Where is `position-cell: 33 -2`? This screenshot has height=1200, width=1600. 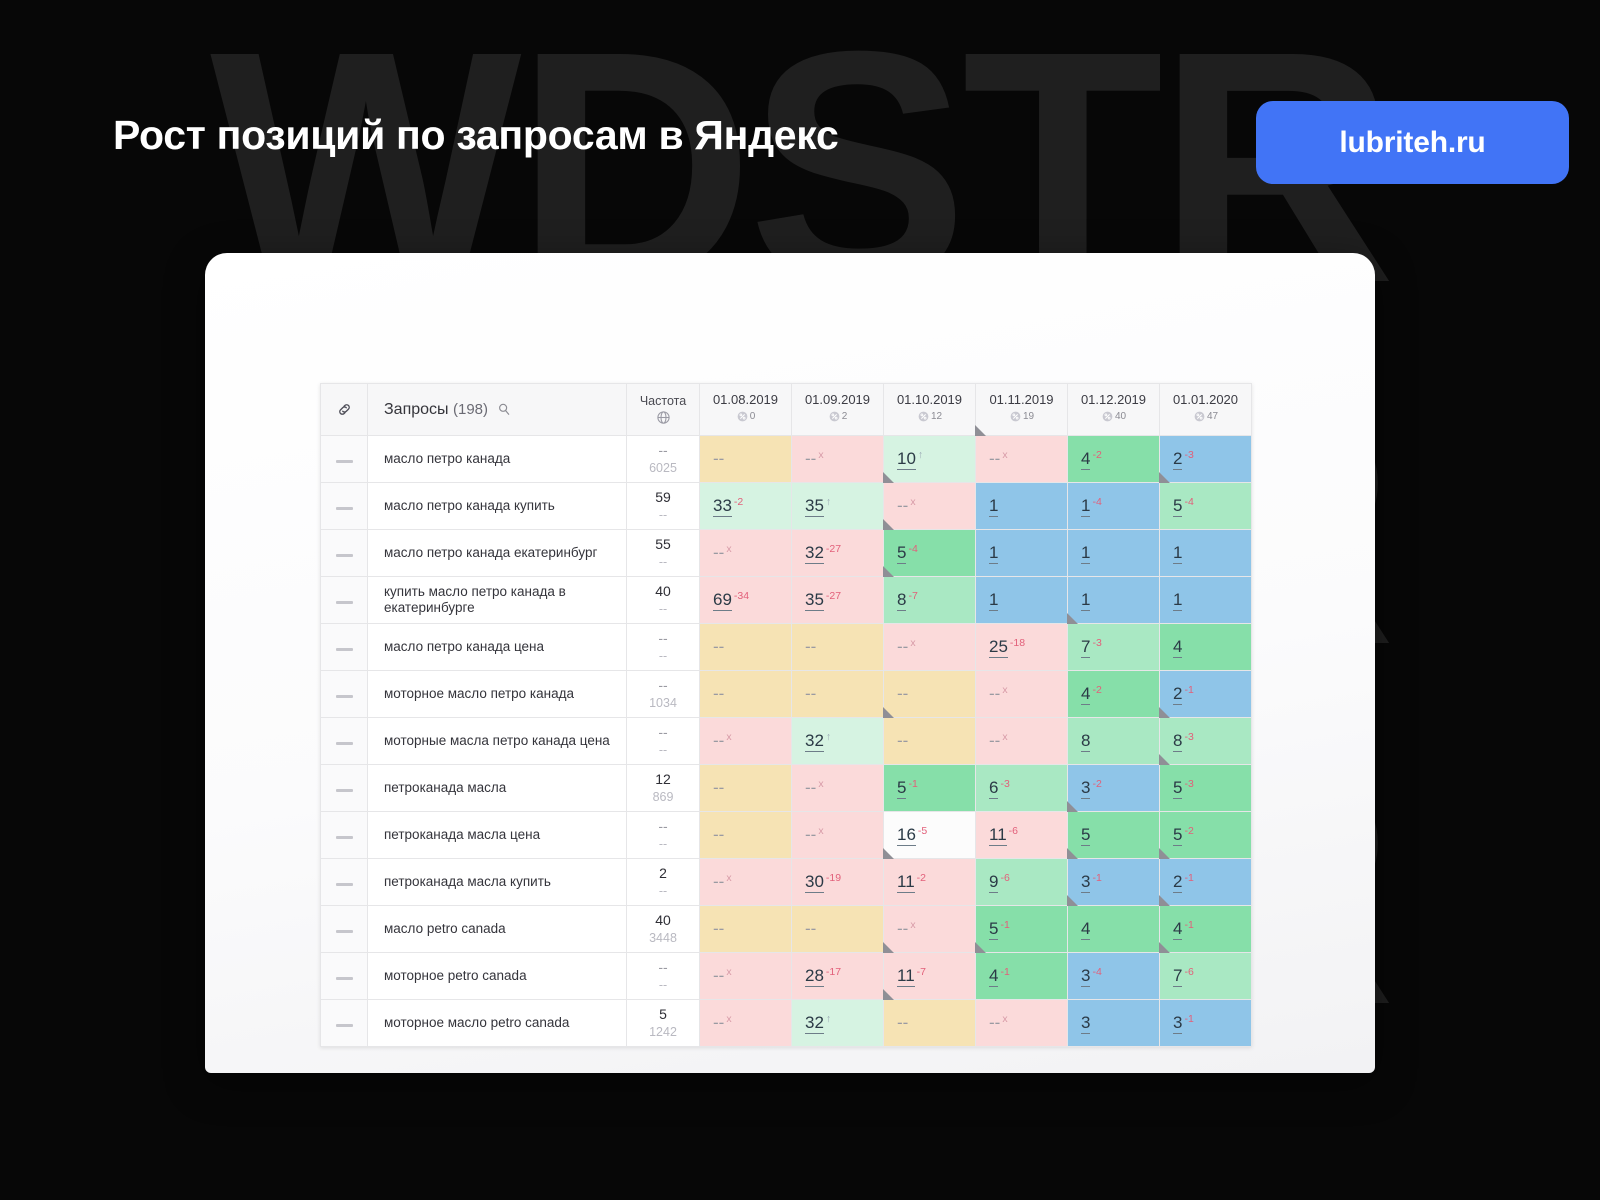
position-cell: 33 -2 is located at coordinates (745, 506).